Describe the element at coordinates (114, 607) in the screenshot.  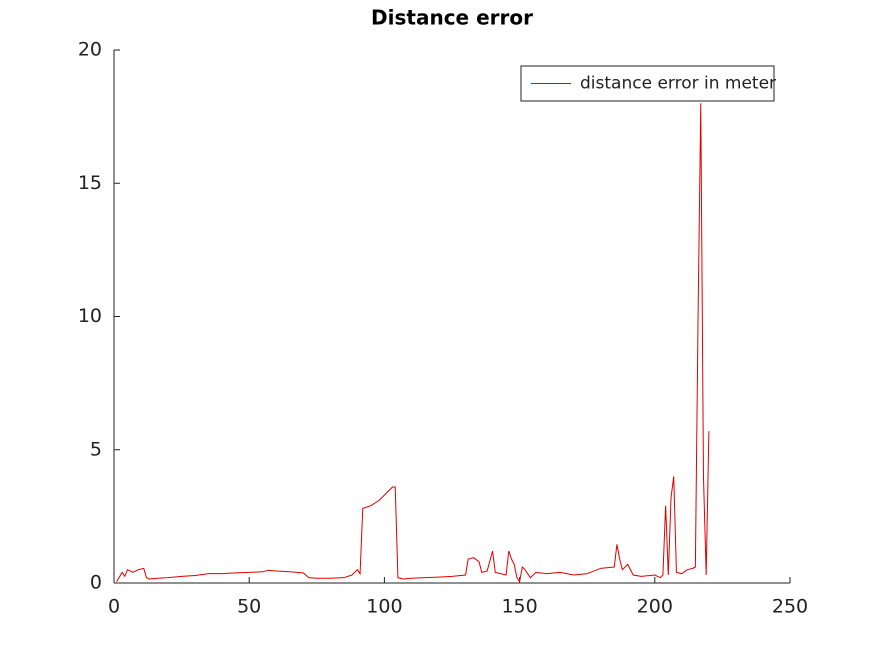
I see `x-tick-label: 0` at that location.